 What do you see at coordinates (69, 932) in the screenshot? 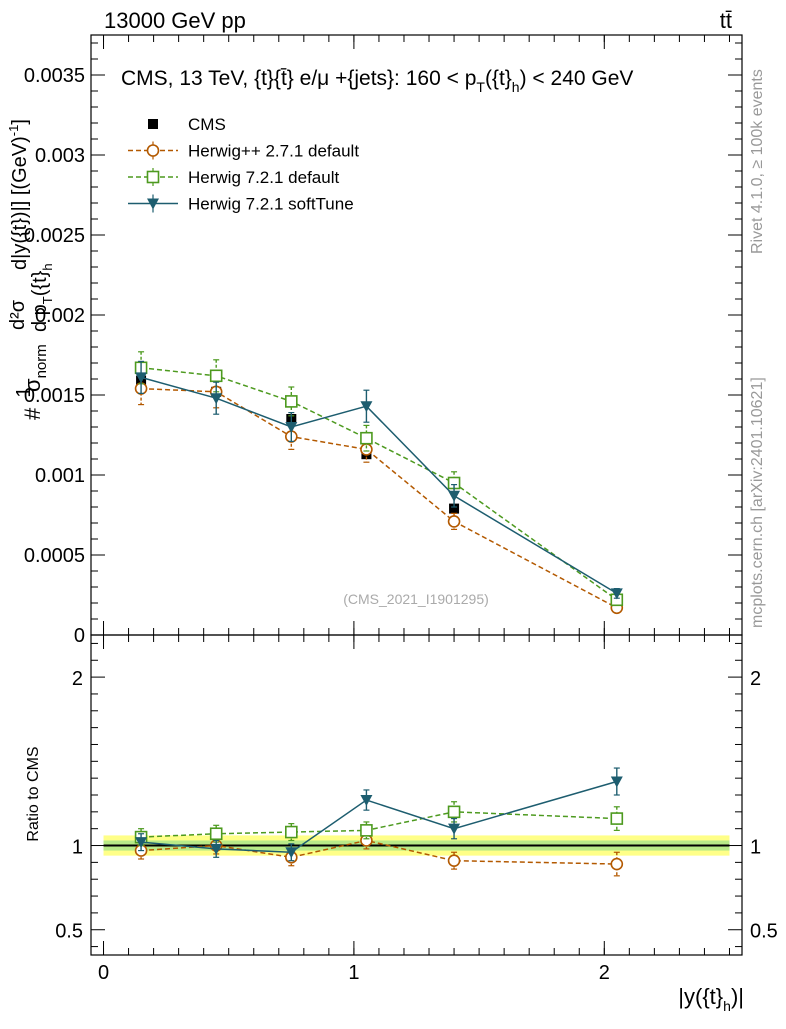
I see `ratio-ytick-label: 0.5` at bounding box center [69, 932].